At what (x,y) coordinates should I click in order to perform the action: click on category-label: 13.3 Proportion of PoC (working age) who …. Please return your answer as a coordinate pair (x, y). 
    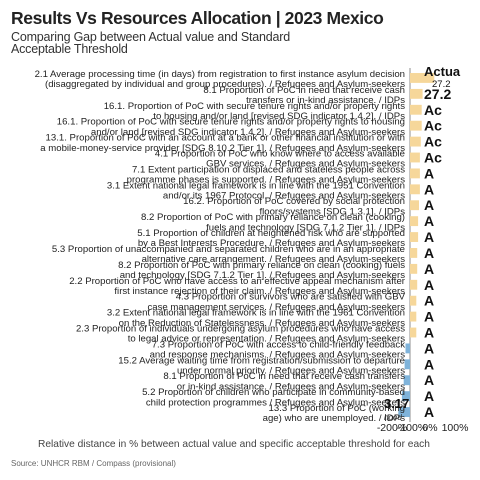
    Looking at the image, I should click on (334, 413).